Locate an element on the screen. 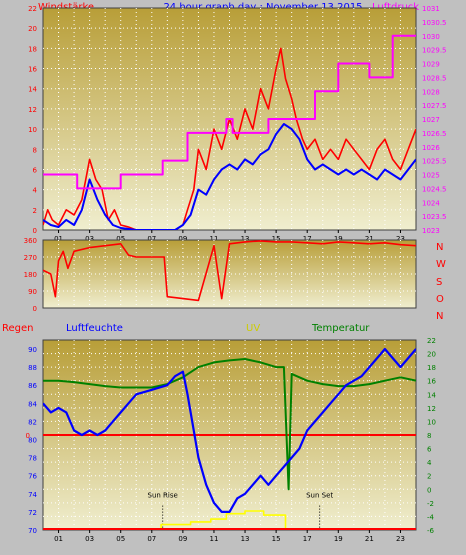 This screenshot has height=555, width=466. direction-tick-label: 360 is located at coordinates (30, 241).